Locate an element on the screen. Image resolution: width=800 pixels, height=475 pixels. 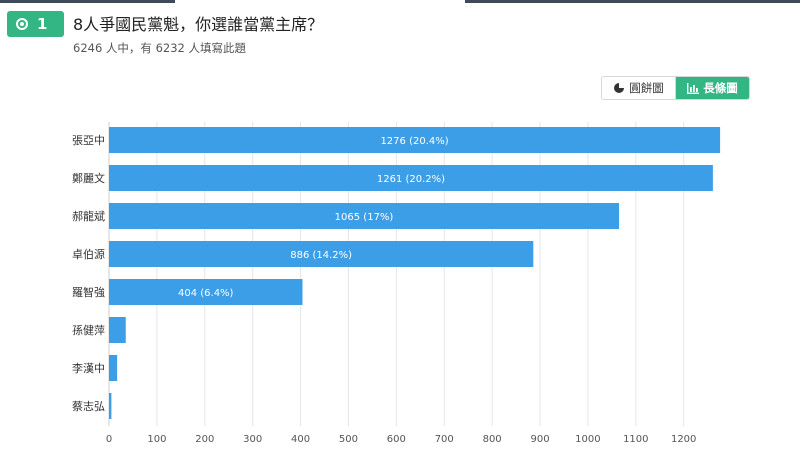
question-number-badge: 1 is located at coordinates (35, 24).